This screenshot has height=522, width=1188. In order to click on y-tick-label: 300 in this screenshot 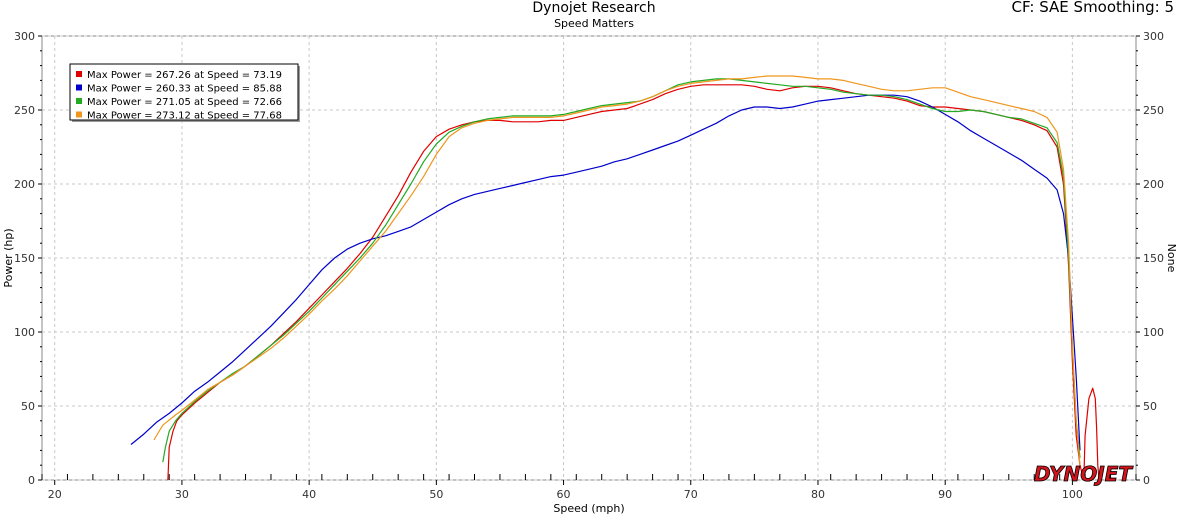, I will do `click(24, 36)`.